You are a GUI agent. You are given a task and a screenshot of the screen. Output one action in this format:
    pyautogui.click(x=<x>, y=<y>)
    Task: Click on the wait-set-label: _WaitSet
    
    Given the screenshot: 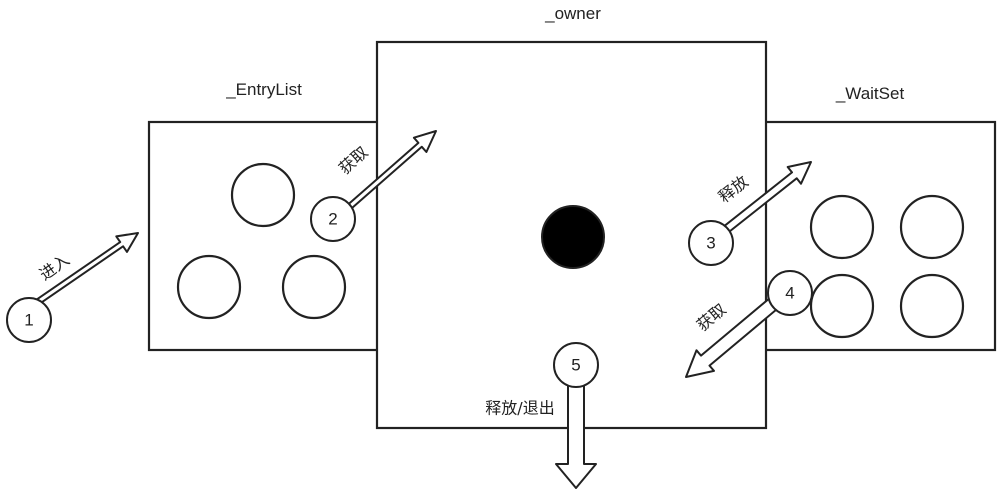 What is the action you would take?
    pyautogui.click(x=870, y=93)
    